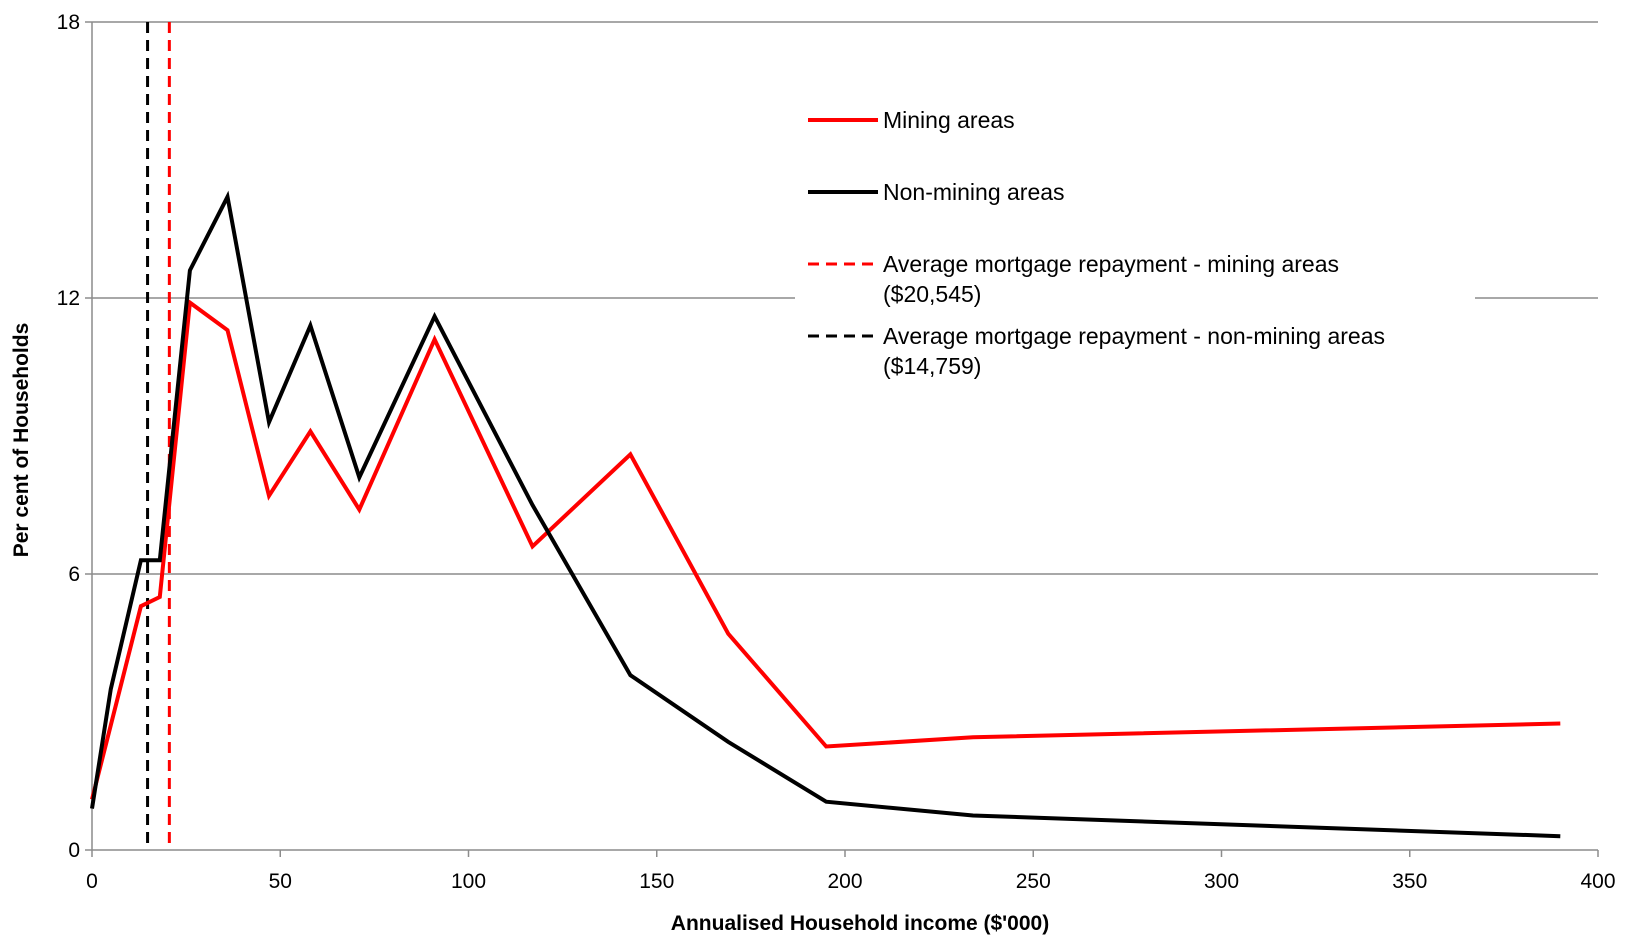 This screenshot has width=1625, height=939. What do you see at coordinates (949, 120) in the screenshot?
I see `legend-label-mining: Mining areas` at bounding box center [949, 120].